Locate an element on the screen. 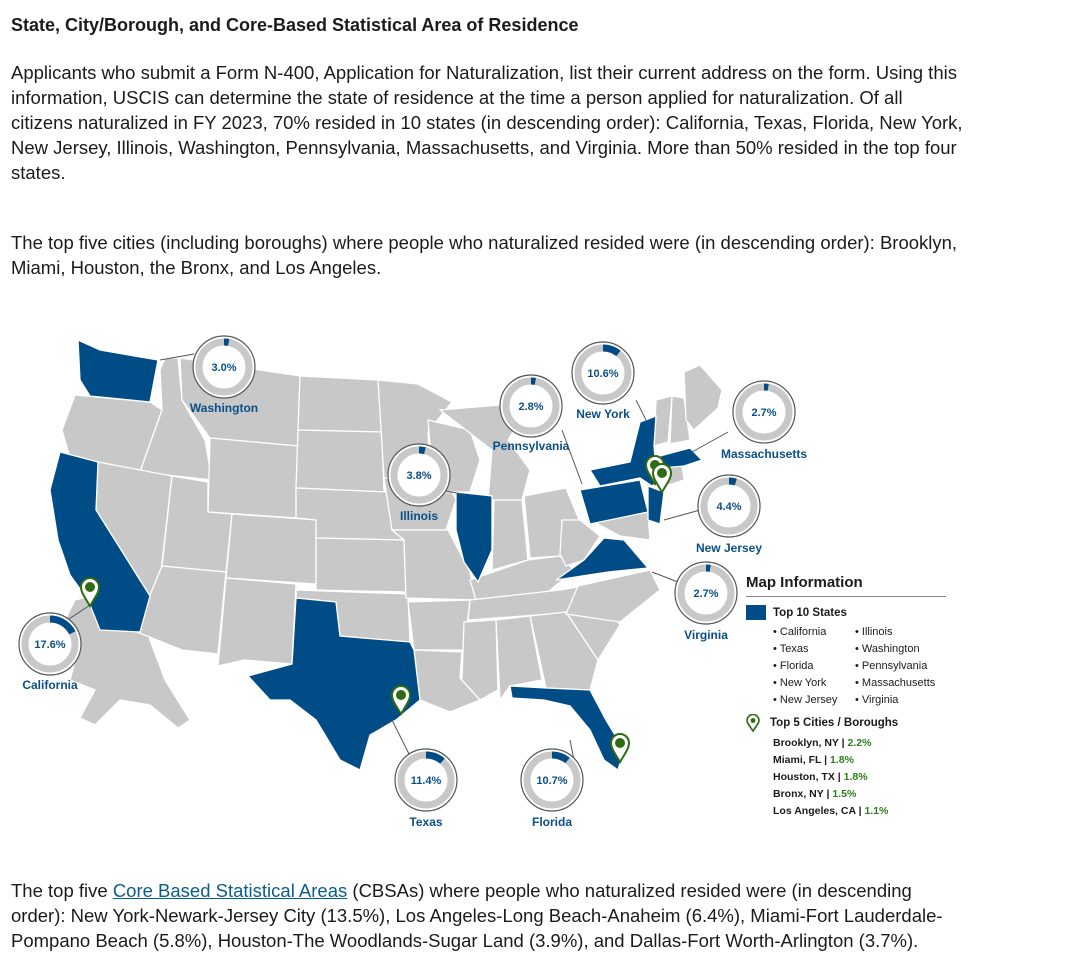 This screenshot has width=1074, height=970. leader-washington is located at coordinates (177, 357).